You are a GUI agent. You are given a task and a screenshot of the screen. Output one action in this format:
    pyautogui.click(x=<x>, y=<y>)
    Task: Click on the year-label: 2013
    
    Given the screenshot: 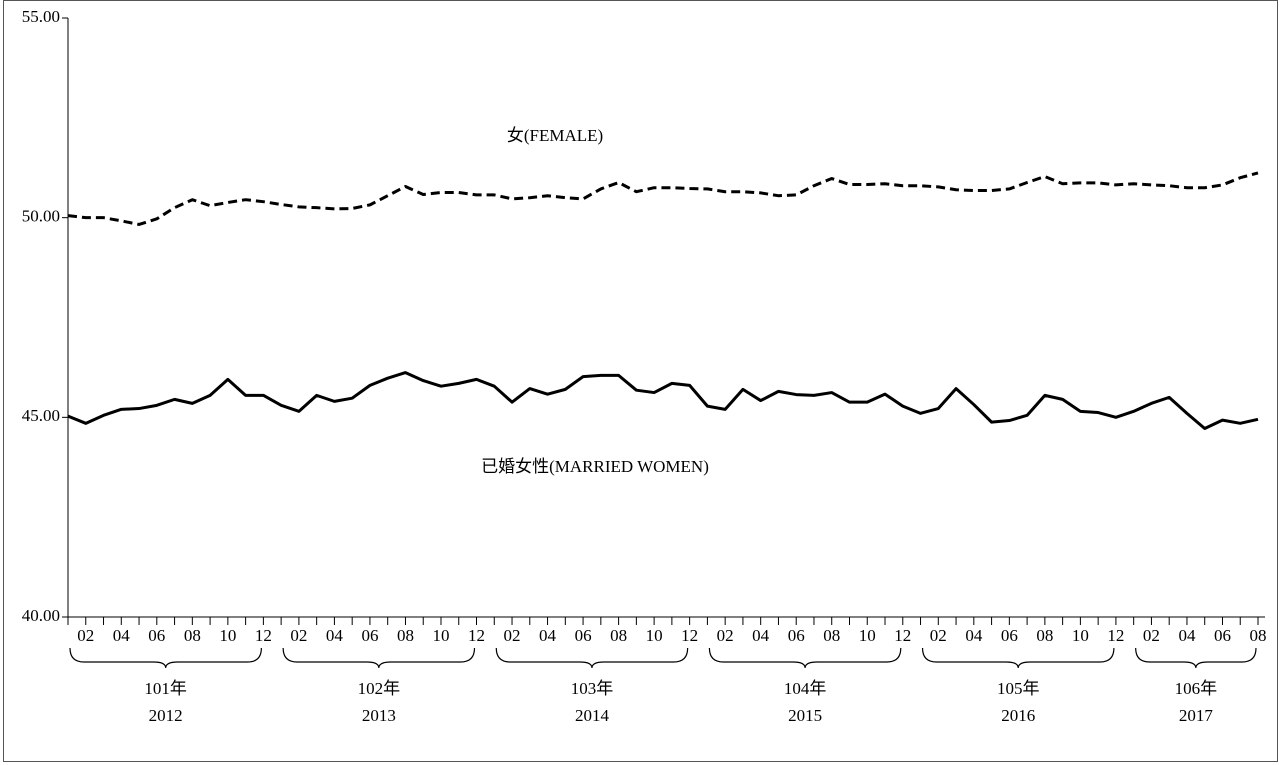 What is the action you would take?
    pyautogui.click(x=379, y=715)
    